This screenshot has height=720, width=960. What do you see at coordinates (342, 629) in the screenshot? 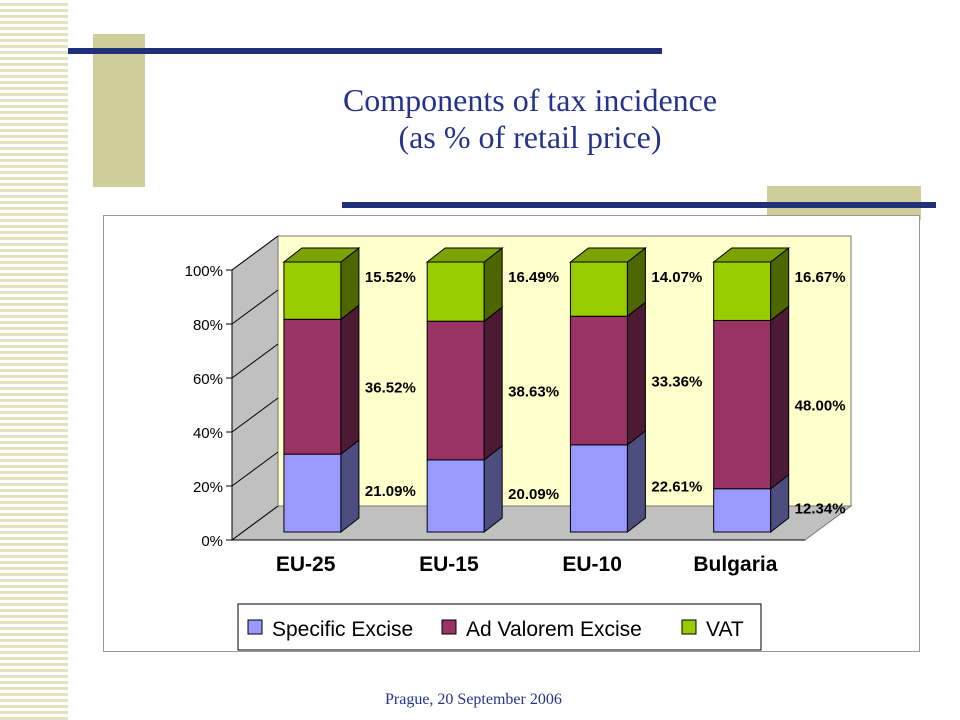
I see `legend-label-0: Specific Excise` at bounding box center [342, 629].